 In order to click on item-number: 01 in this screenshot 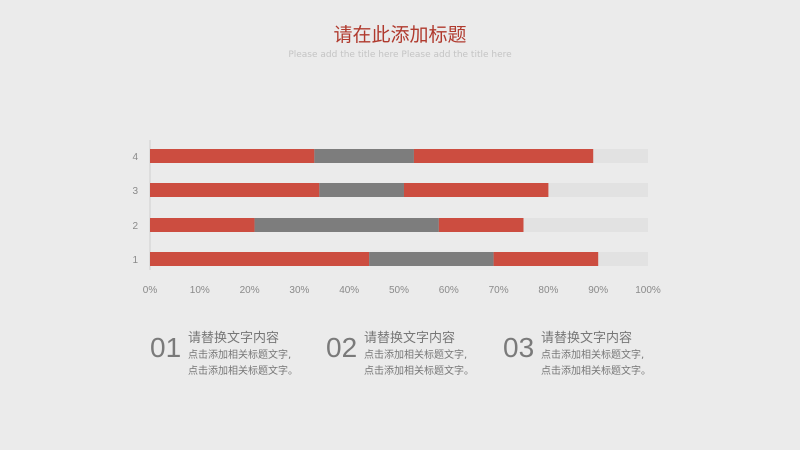, I will do `click(166, 347)`.